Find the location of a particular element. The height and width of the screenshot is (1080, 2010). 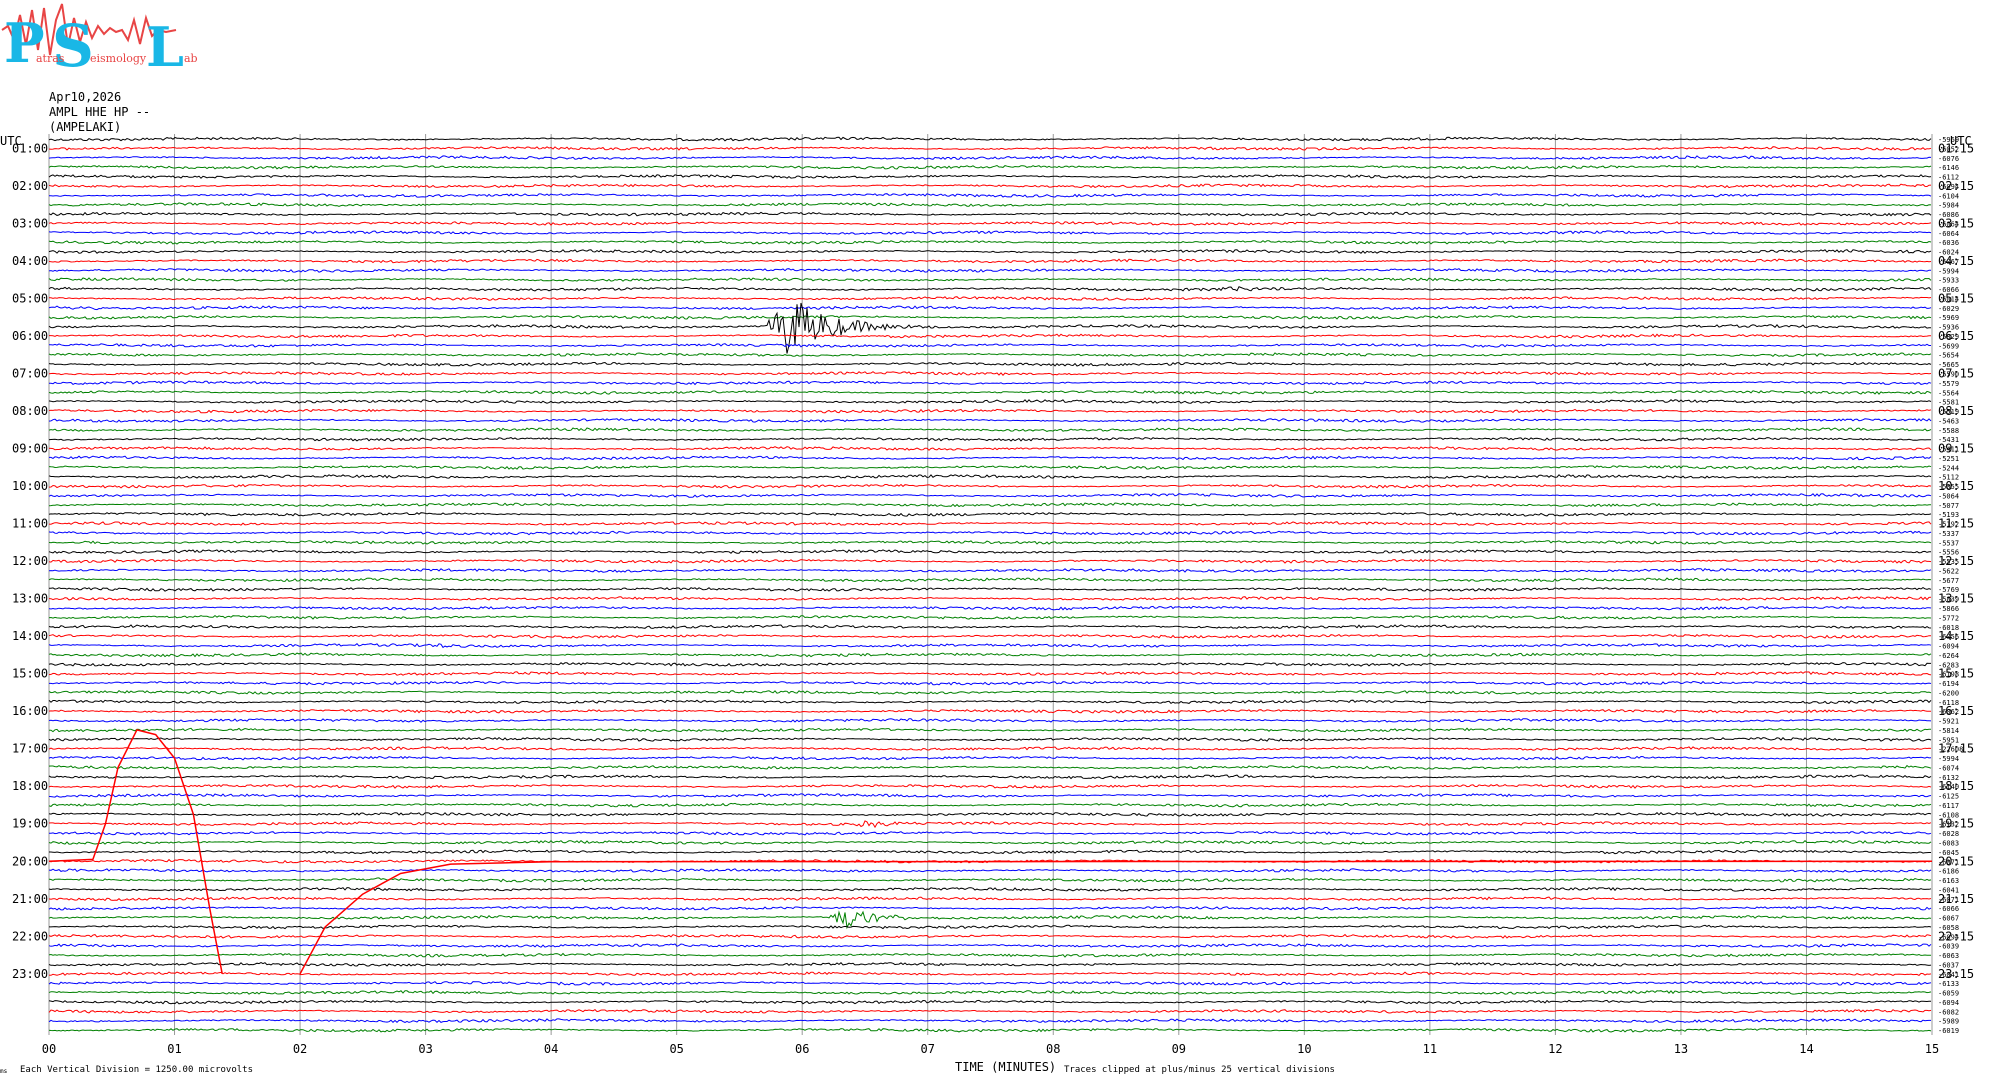

x-tick-label: 12 is located at coordinates (1555, 1049).